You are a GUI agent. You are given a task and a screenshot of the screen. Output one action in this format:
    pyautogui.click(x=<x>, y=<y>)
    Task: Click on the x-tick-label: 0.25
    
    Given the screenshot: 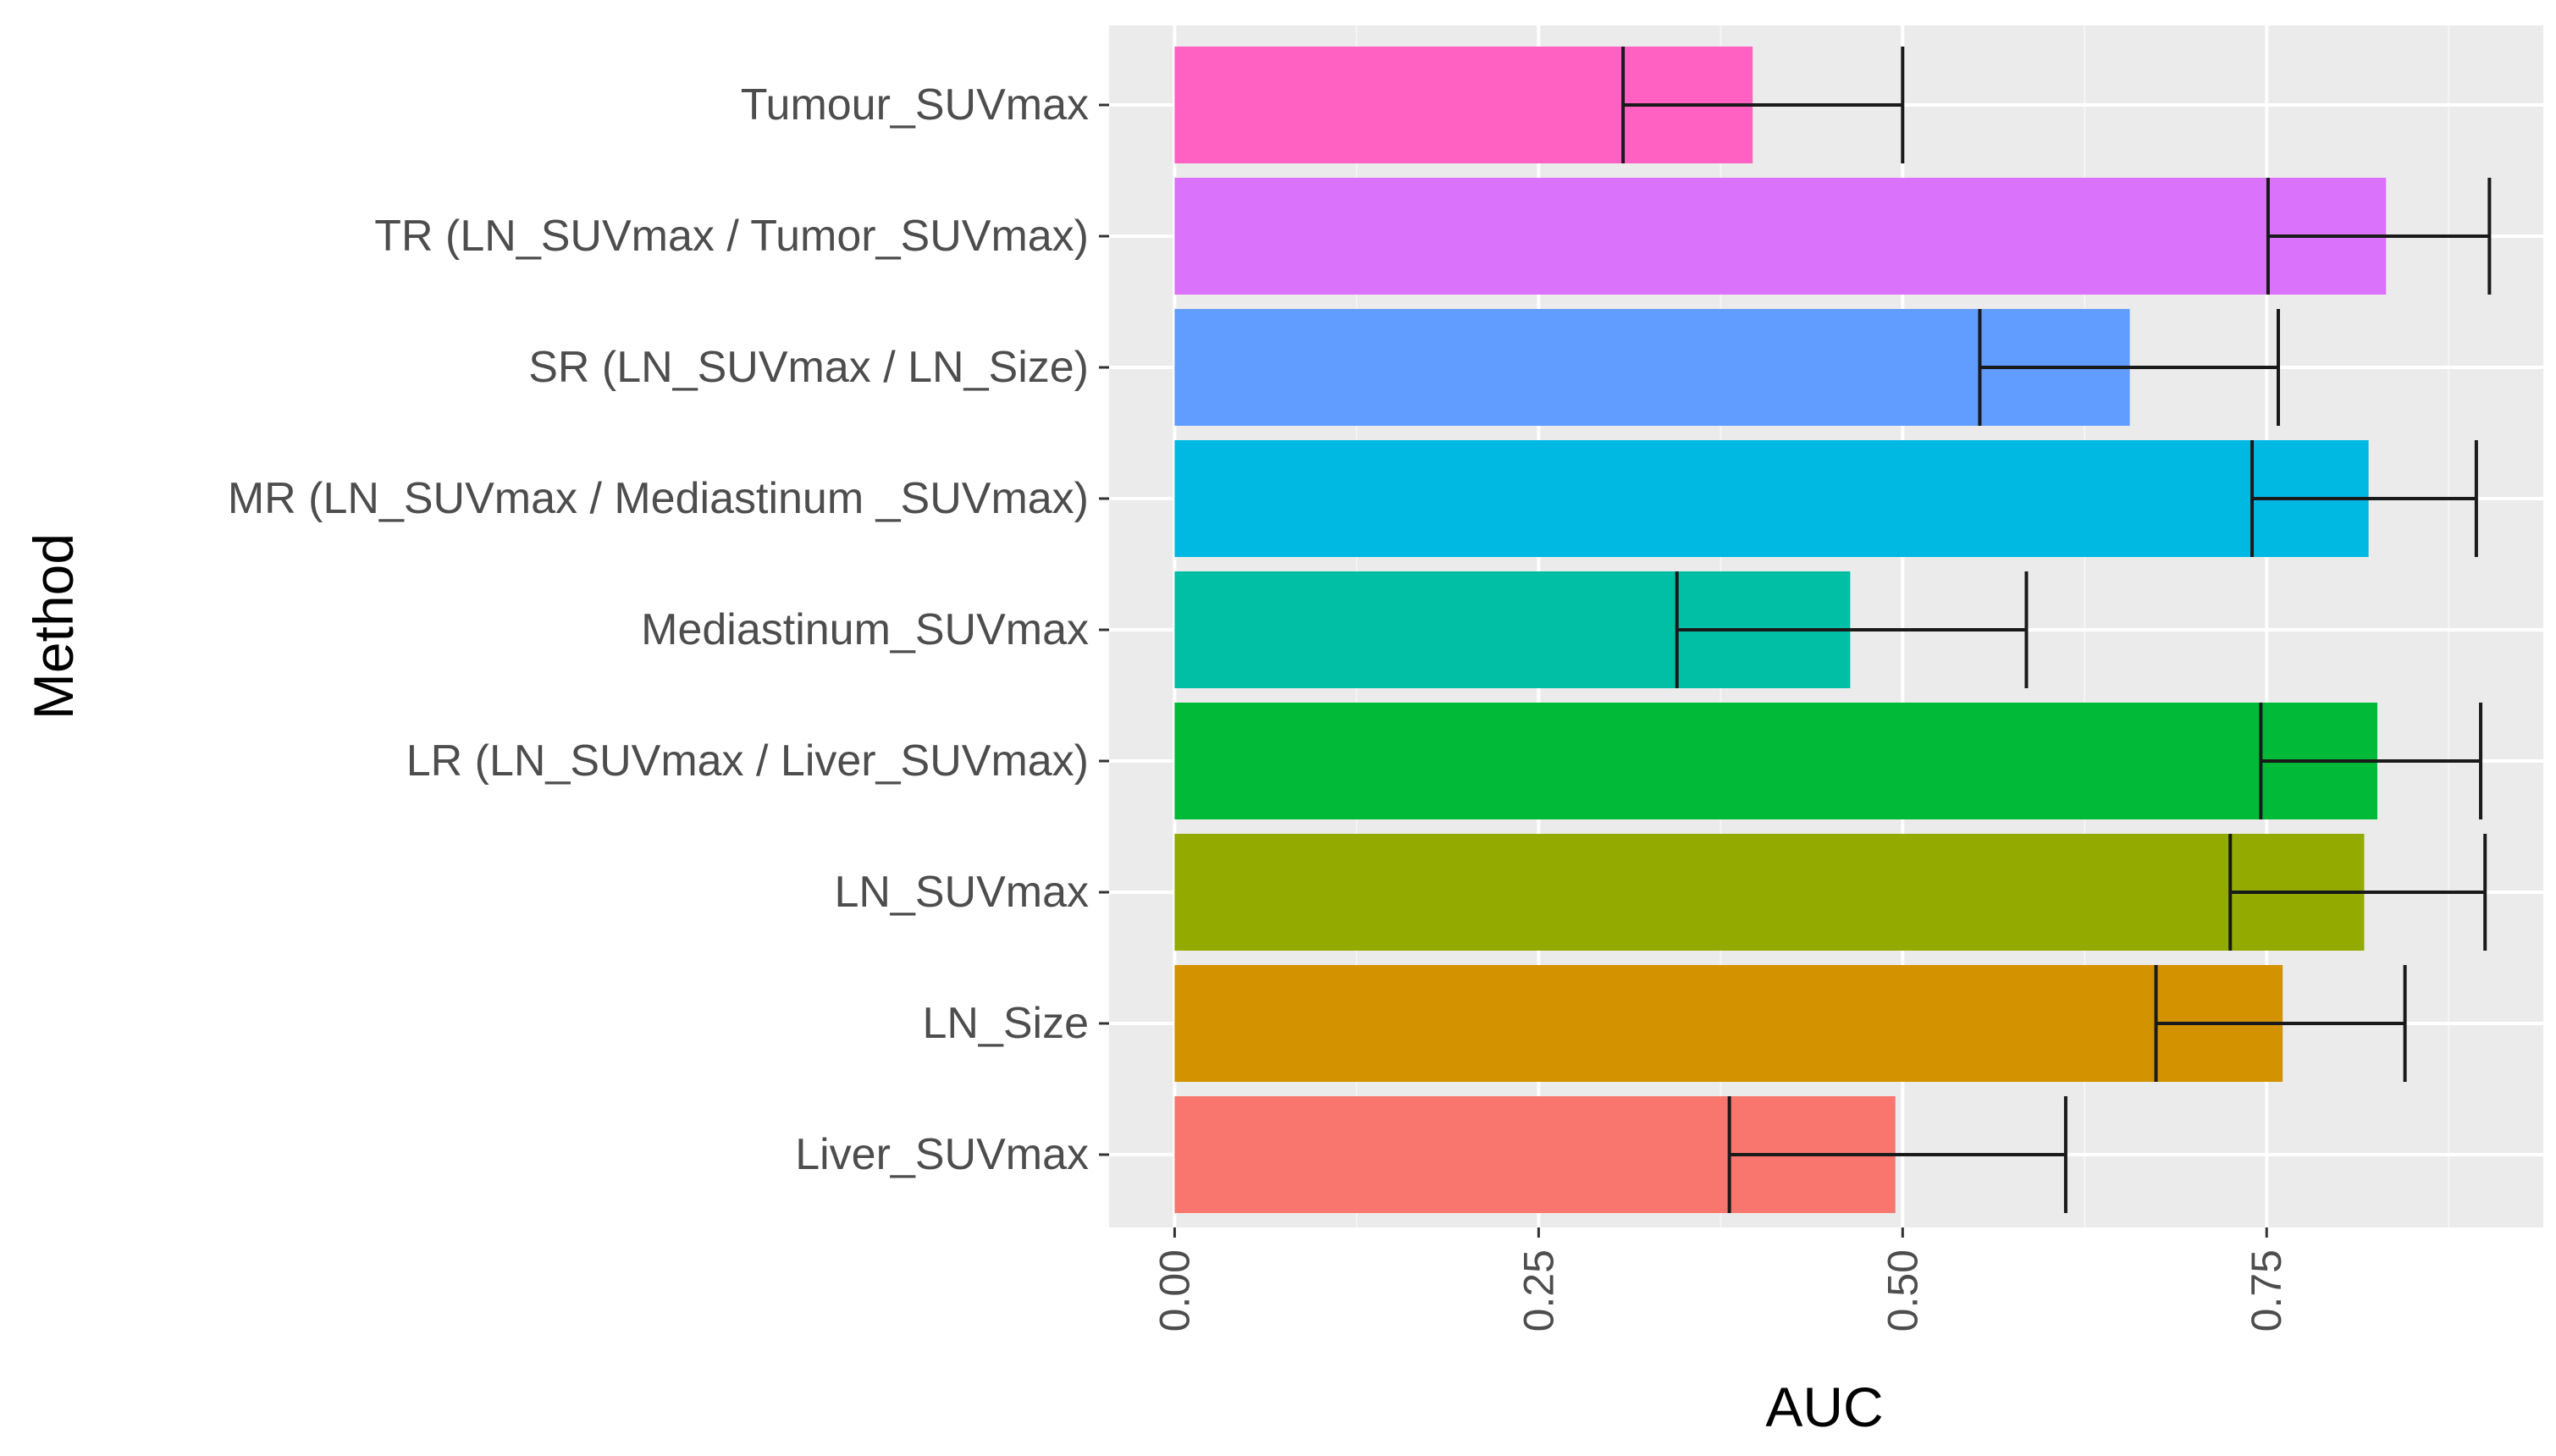 What is the action you would take?
    pyautogui.click(x=1538, y=1291)
    